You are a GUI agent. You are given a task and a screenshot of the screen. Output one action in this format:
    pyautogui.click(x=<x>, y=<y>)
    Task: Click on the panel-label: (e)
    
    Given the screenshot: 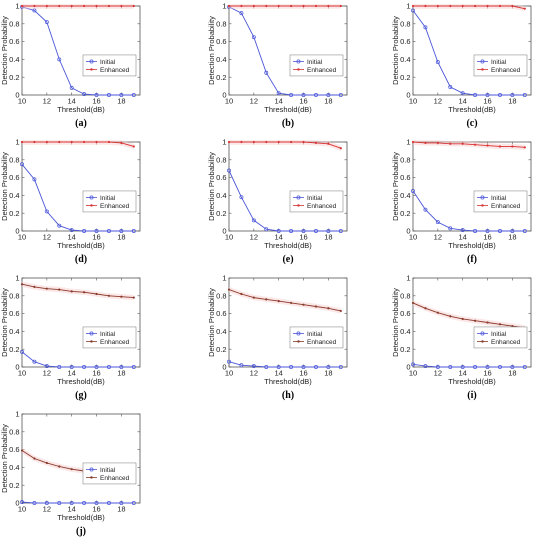 What is the action you would take?
    pyautogui.click(x=287, y=259)
    